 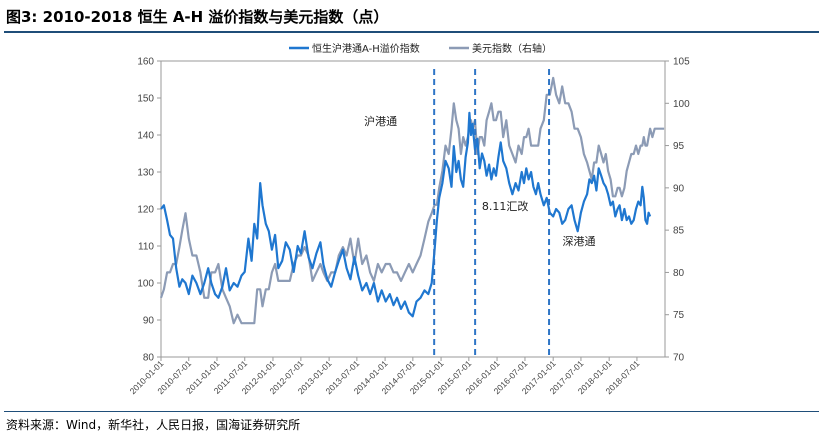 I want to click on y-left-tick-label: 140, so click(x=145, y=136).